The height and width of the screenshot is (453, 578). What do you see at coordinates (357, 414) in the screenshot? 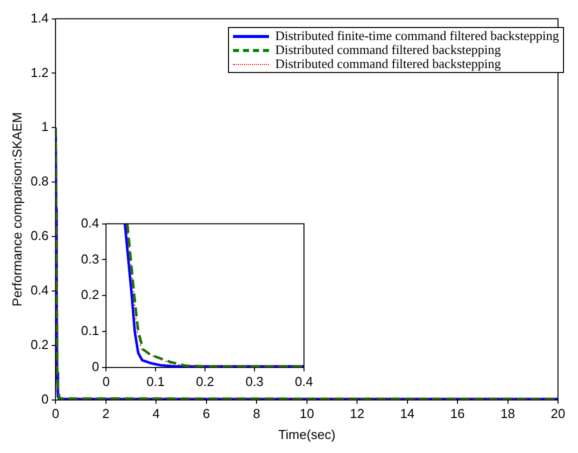
I see `x-tick-label: 12` at bounding box center [357, 414].